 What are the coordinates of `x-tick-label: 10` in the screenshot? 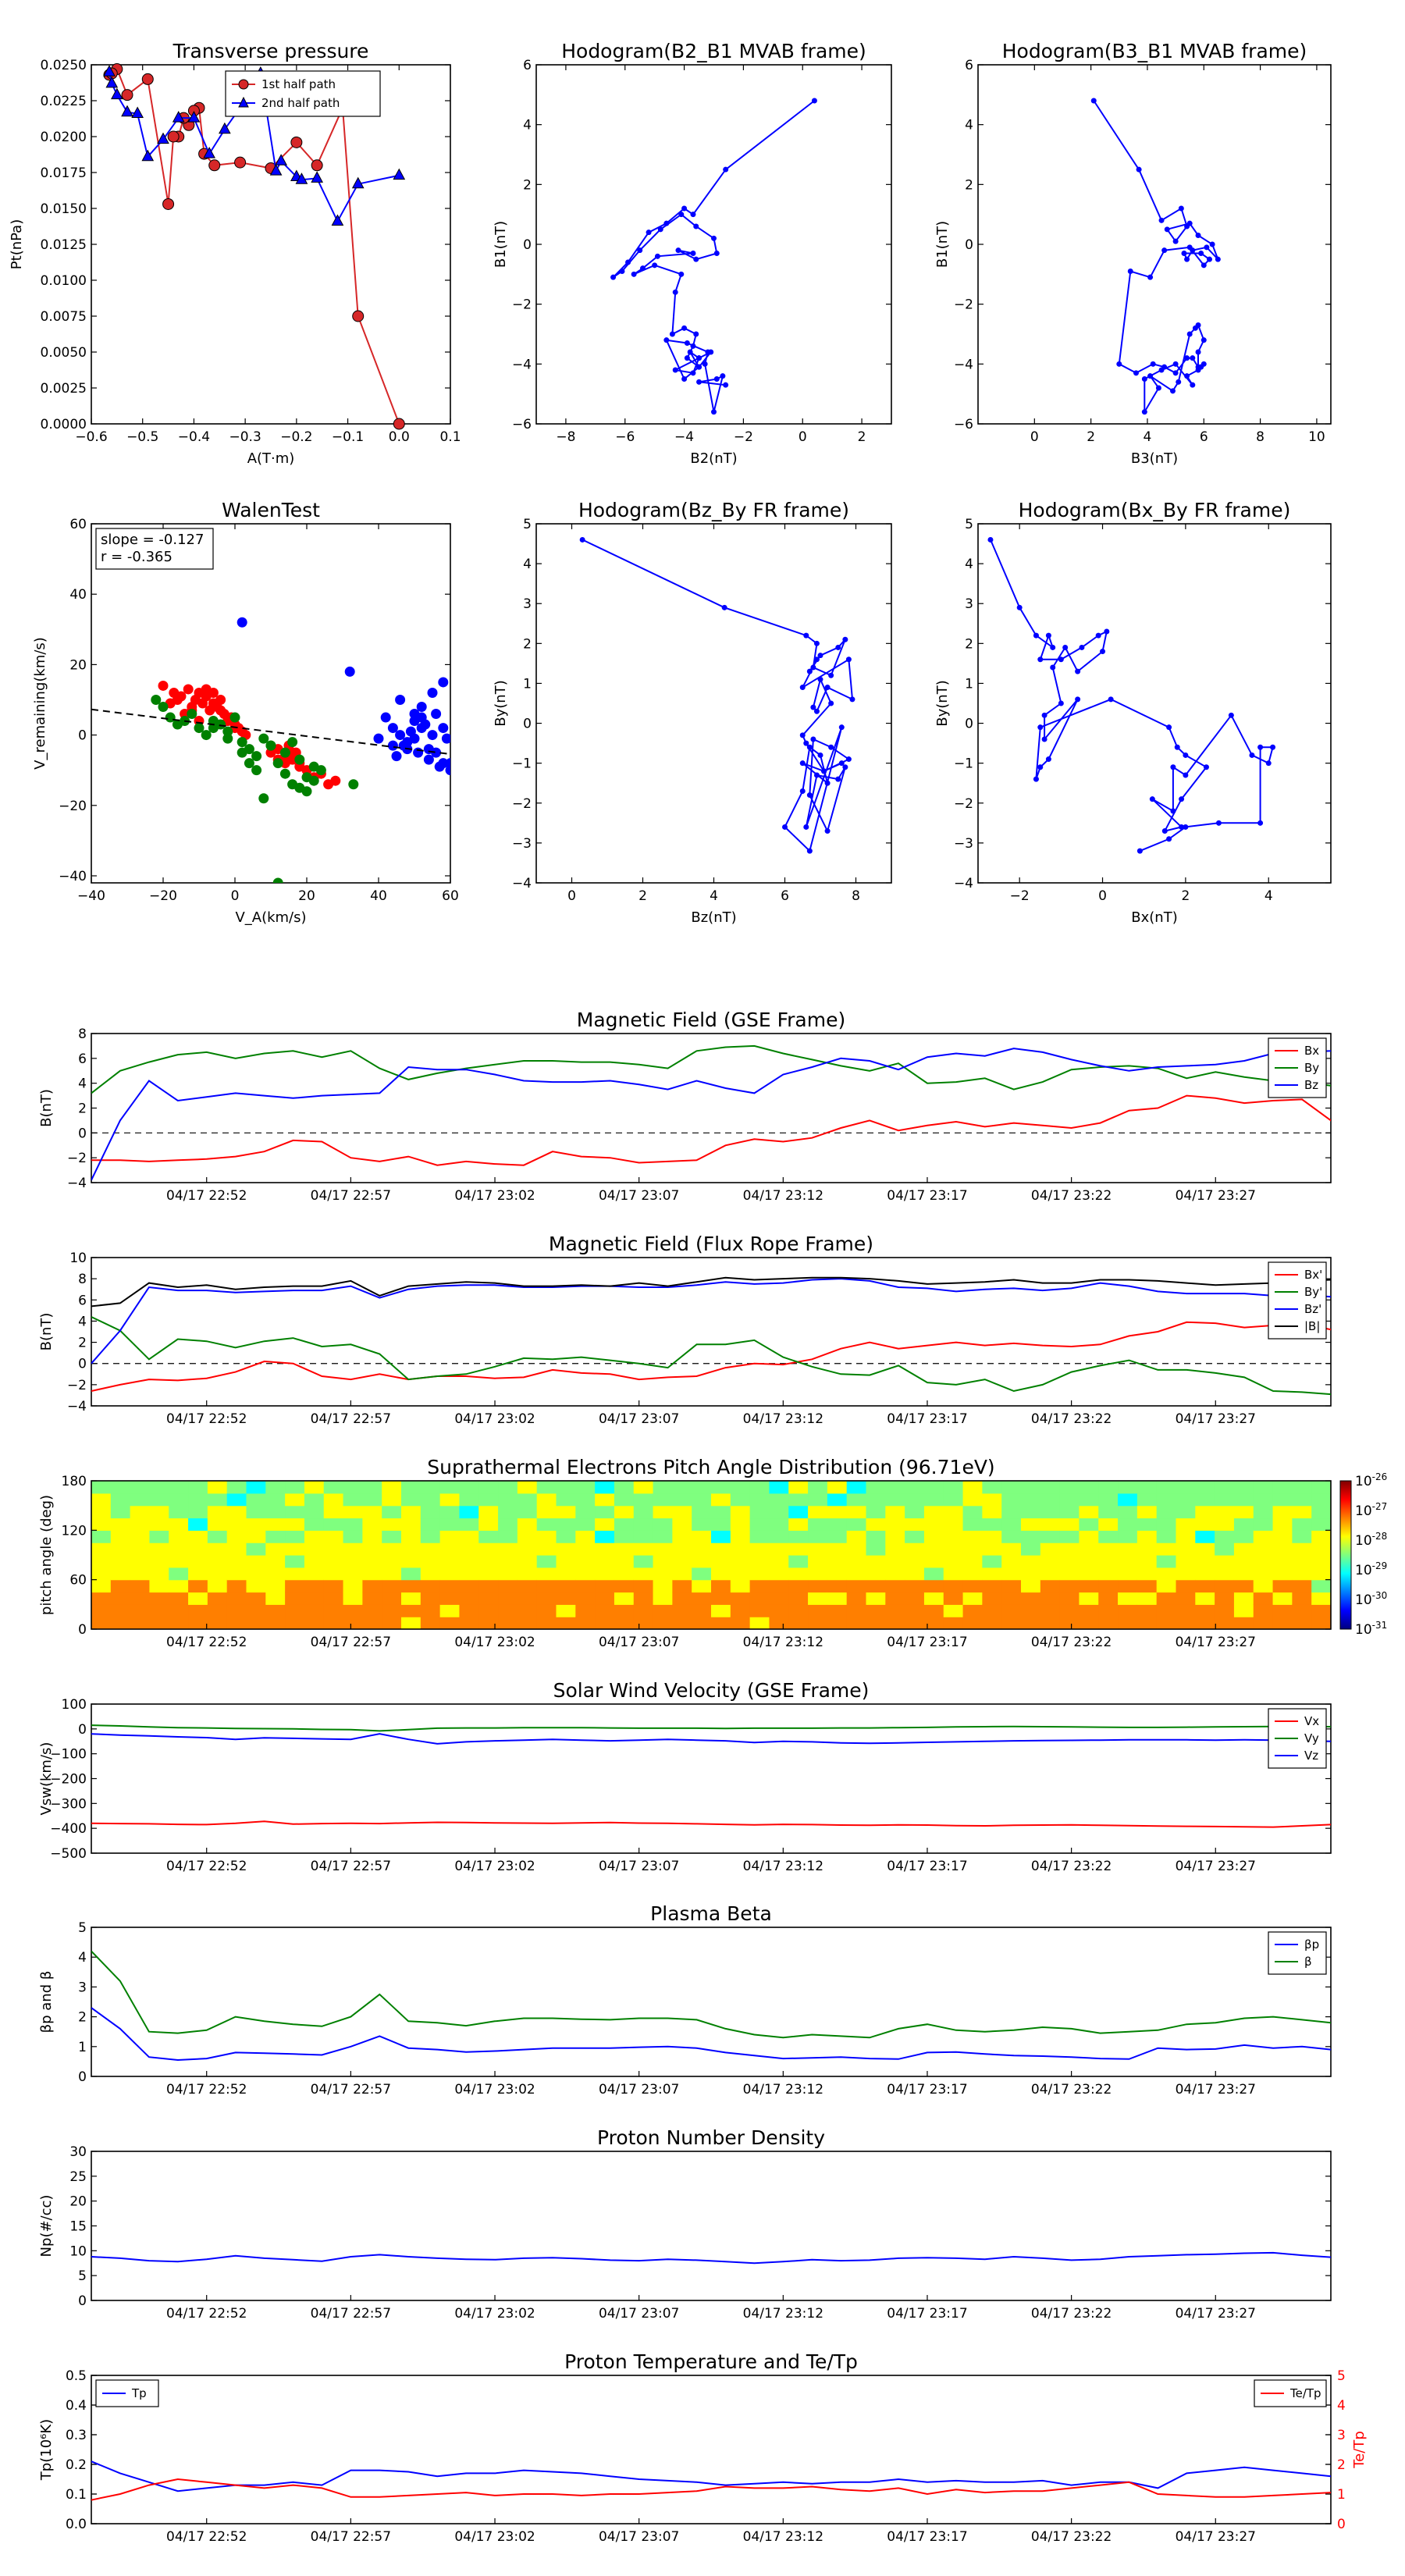 It's located at (1316, 437).